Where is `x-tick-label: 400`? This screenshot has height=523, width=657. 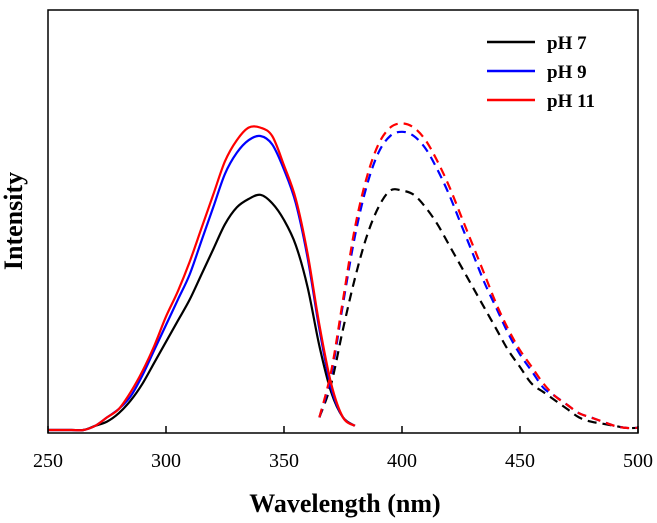 x-tick-label: 400 is located at coordinates (402, 461).